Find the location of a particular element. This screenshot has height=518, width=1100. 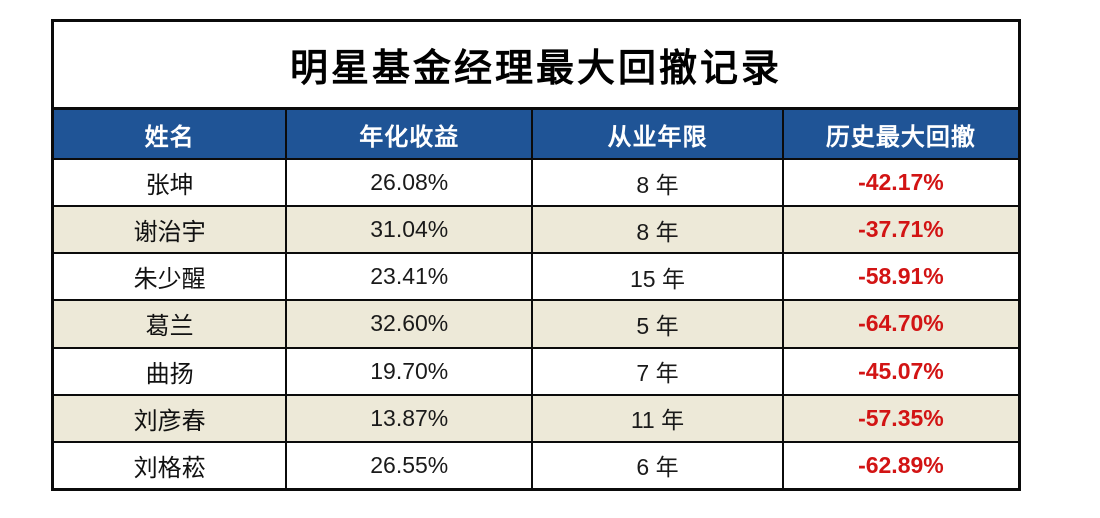

cell-annual-return: 23.41% is located at coordinates (408, 277).